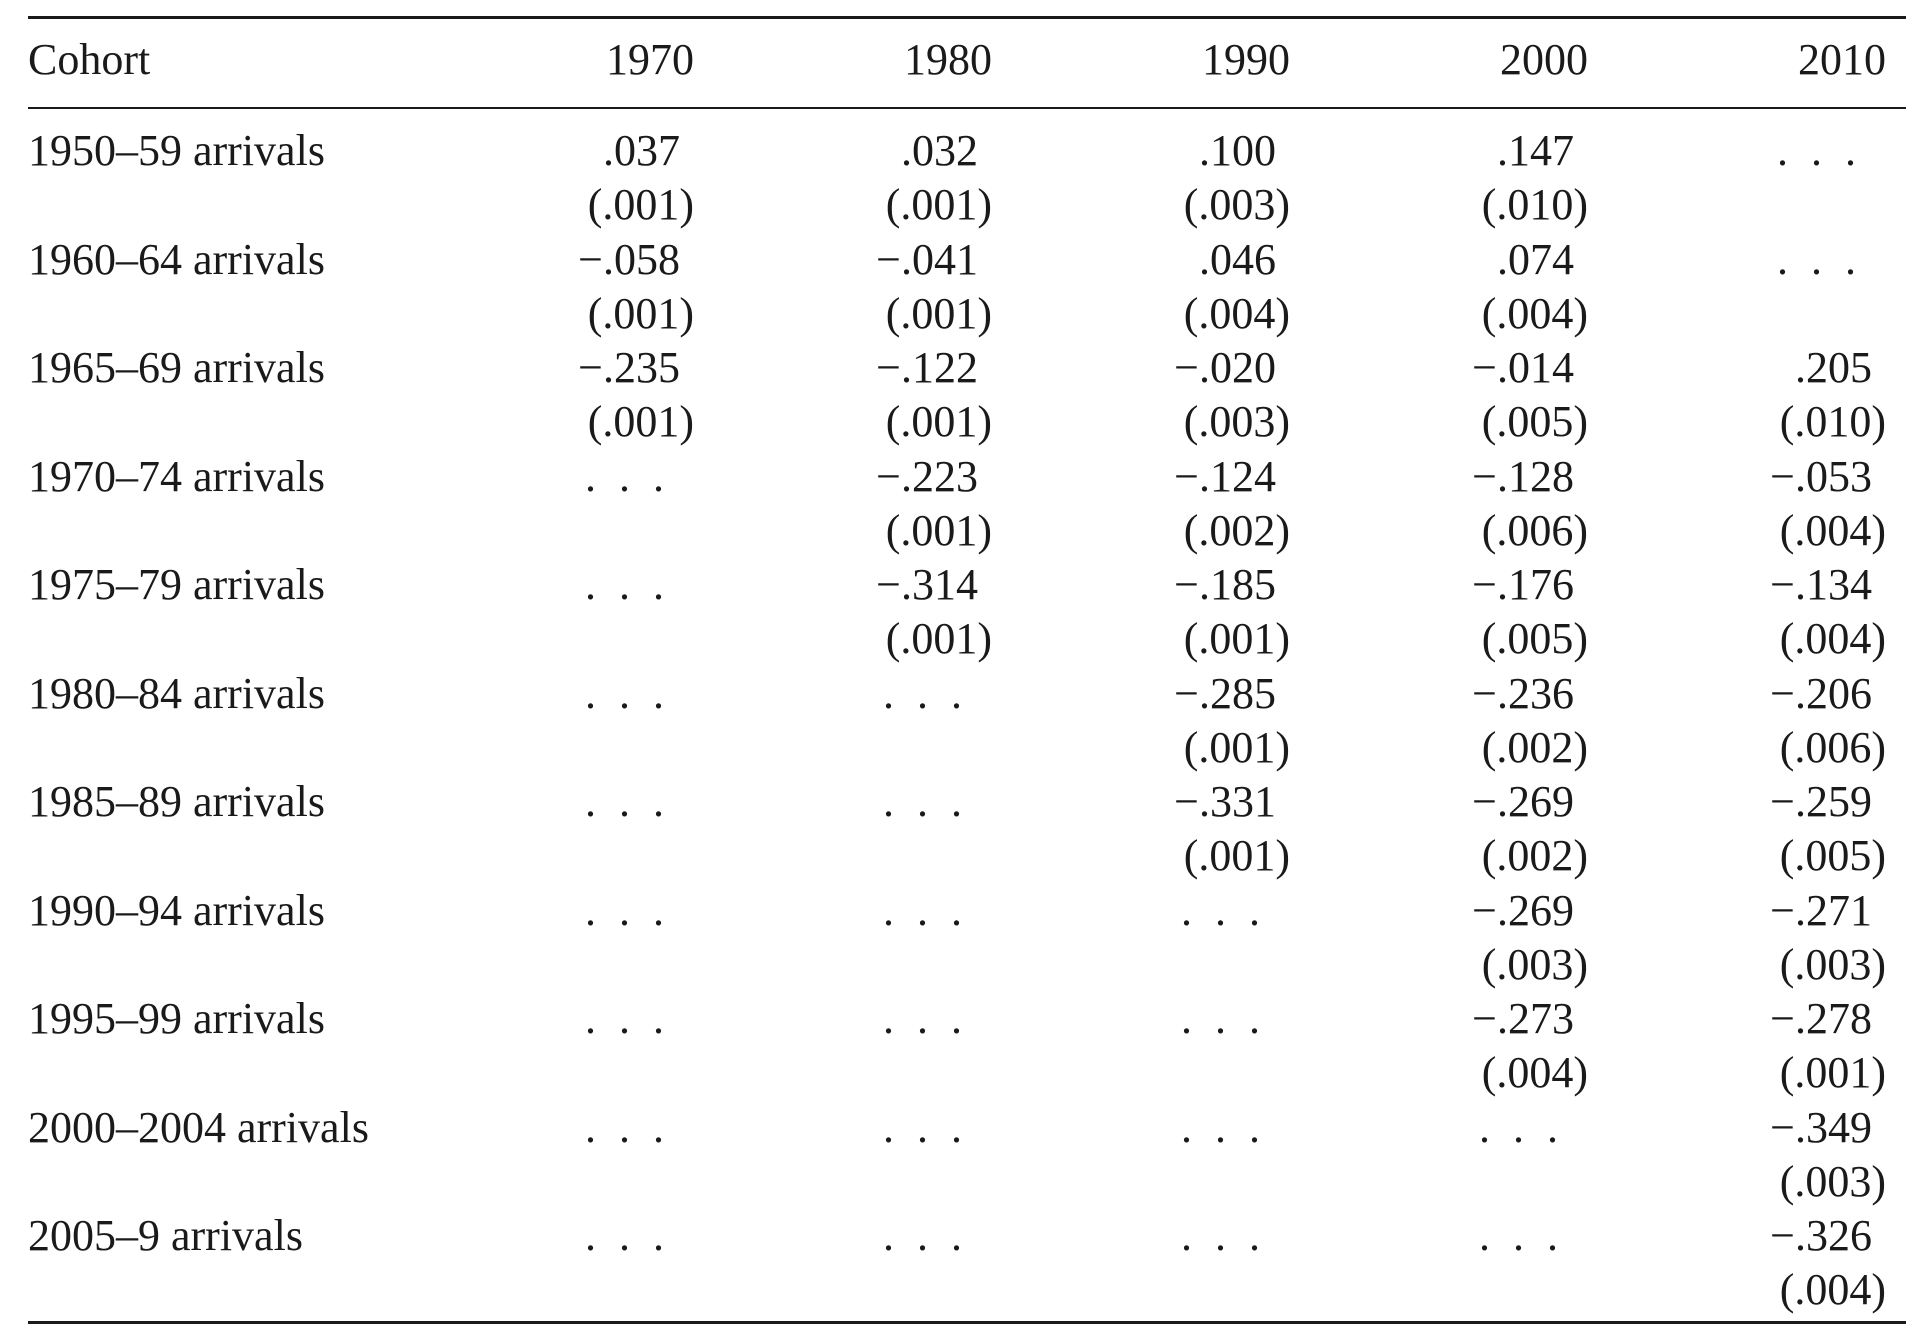  Describe the element at coordinates (629, 367) in the screenshot. I see `coefficient-cell: −.235` at that location.